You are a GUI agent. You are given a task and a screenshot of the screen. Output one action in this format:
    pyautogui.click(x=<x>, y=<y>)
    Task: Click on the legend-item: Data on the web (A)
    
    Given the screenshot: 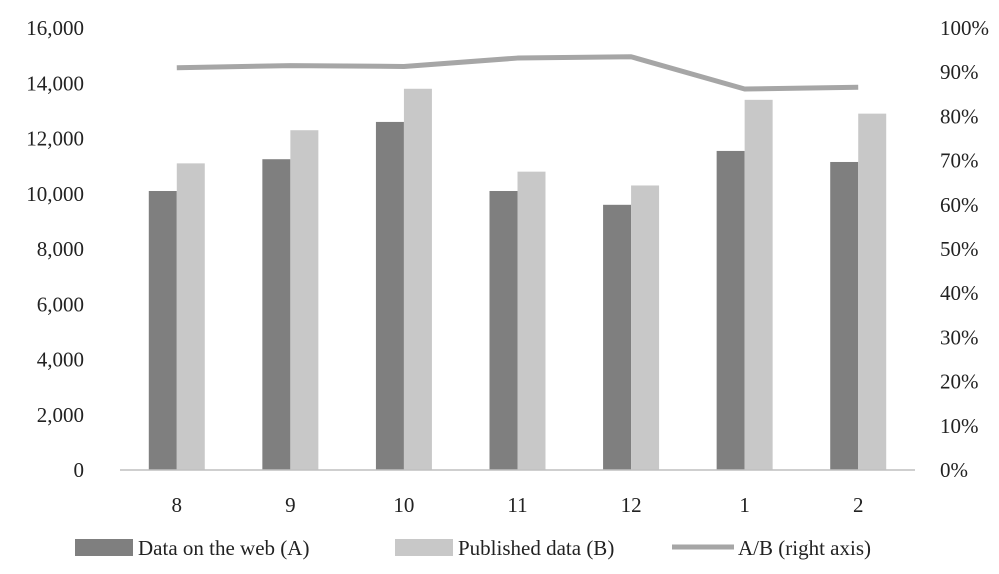 What is the action you would take?
    pyautogui.click(x=192, y=548)
    